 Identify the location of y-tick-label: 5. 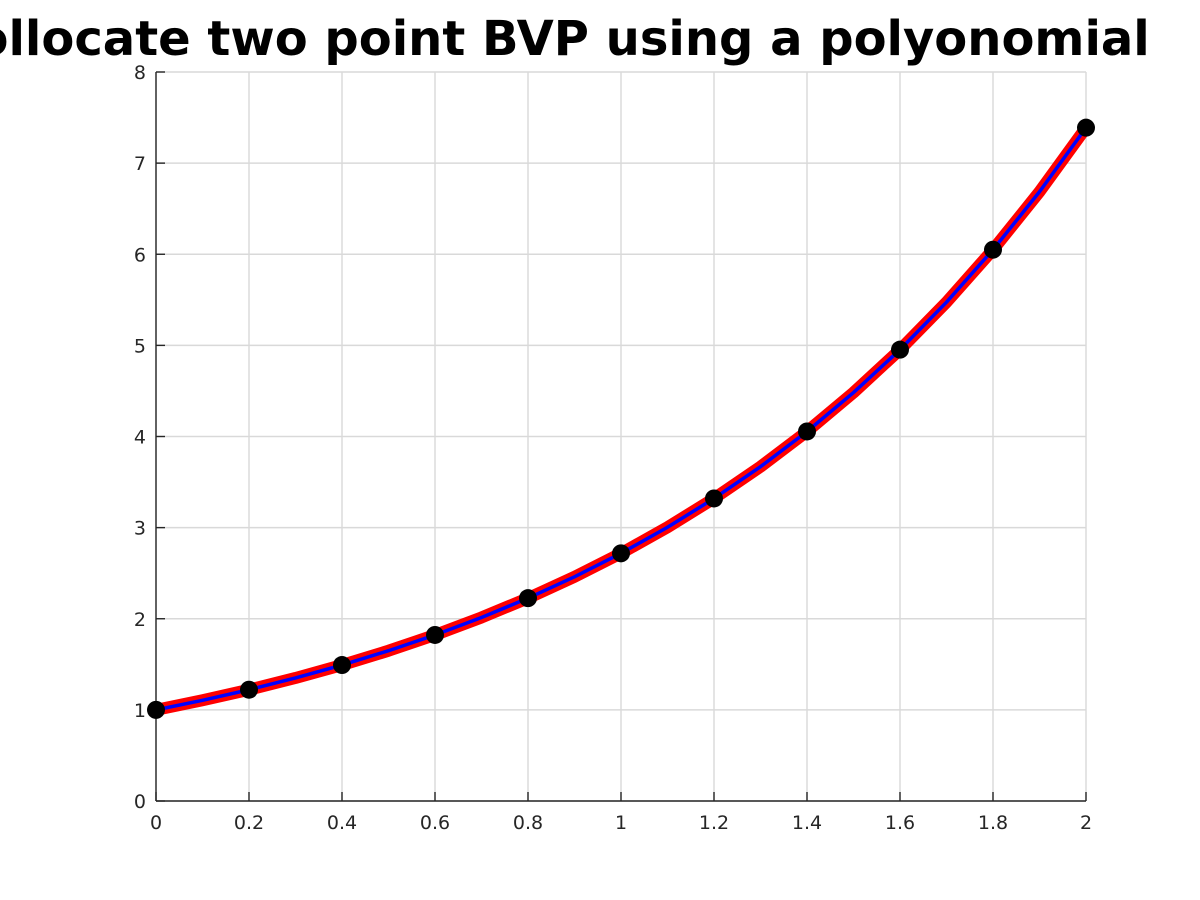
(140, 346).